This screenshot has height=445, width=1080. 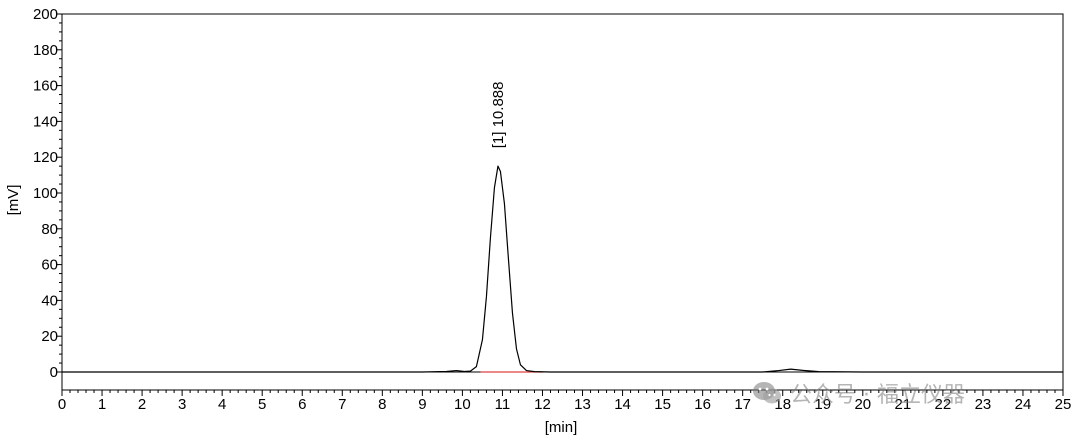 I want to click on x-axis-label: [min], so click(x=561, y=427).